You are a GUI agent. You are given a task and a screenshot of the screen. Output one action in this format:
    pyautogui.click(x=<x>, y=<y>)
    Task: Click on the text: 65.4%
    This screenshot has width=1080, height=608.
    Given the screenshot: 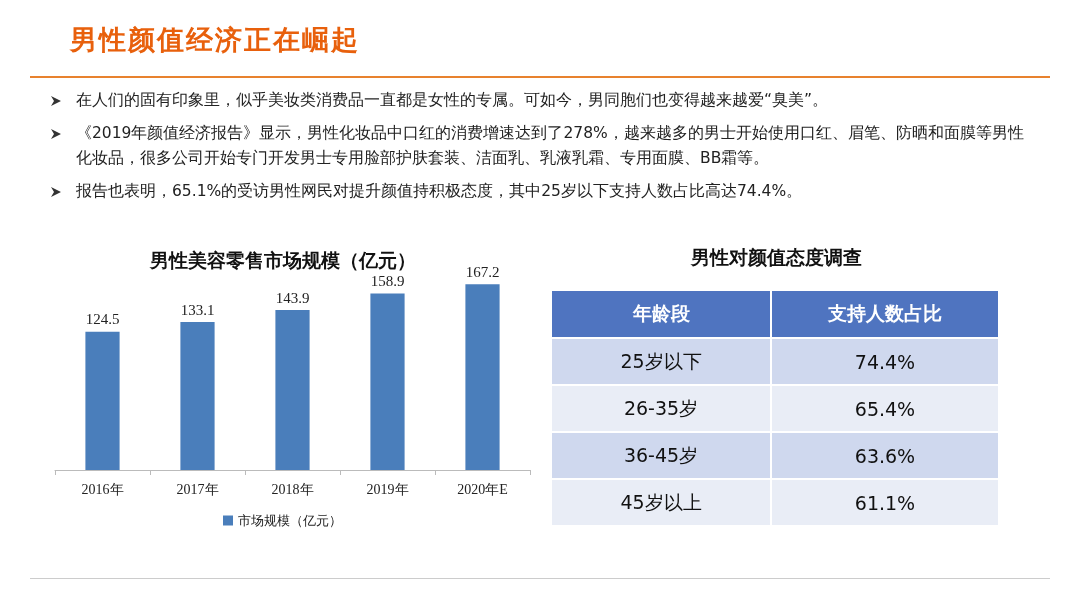 What is the action you would take?
    pyautogui.click(x=885, y=408)
    